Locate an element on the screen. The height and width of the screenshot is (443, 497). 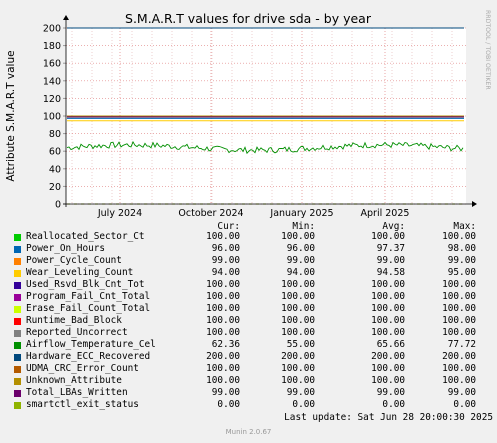
legend-series-name: Reallocated_Sector_Ct is located at coordinates (85, 236).